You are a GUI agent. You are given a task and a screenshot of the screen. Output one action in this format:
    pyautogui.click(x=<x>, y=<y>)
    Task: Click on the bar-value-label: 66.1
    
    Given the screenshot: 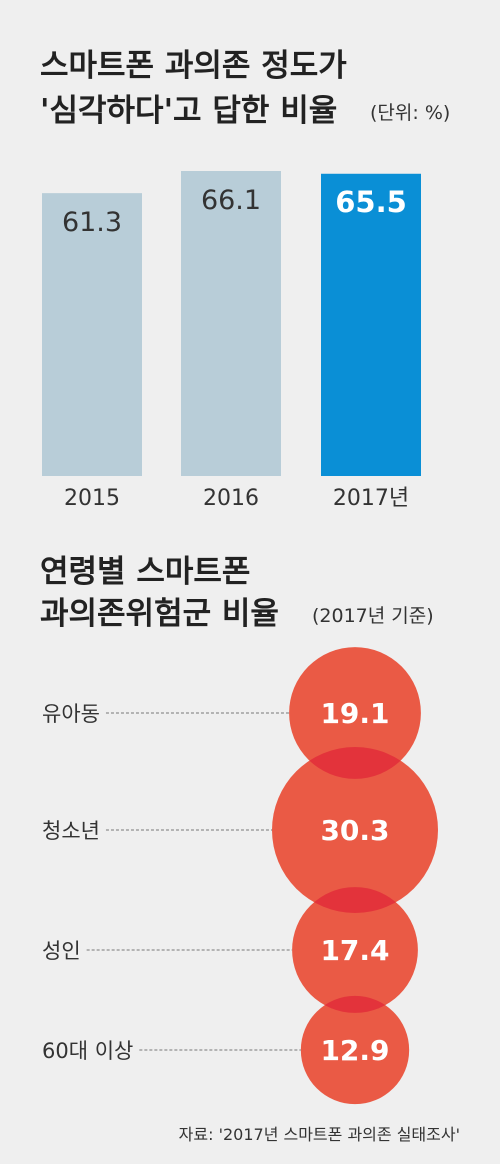 What is the action you would take?
    pyautogui.click(x=231, y=200)
    